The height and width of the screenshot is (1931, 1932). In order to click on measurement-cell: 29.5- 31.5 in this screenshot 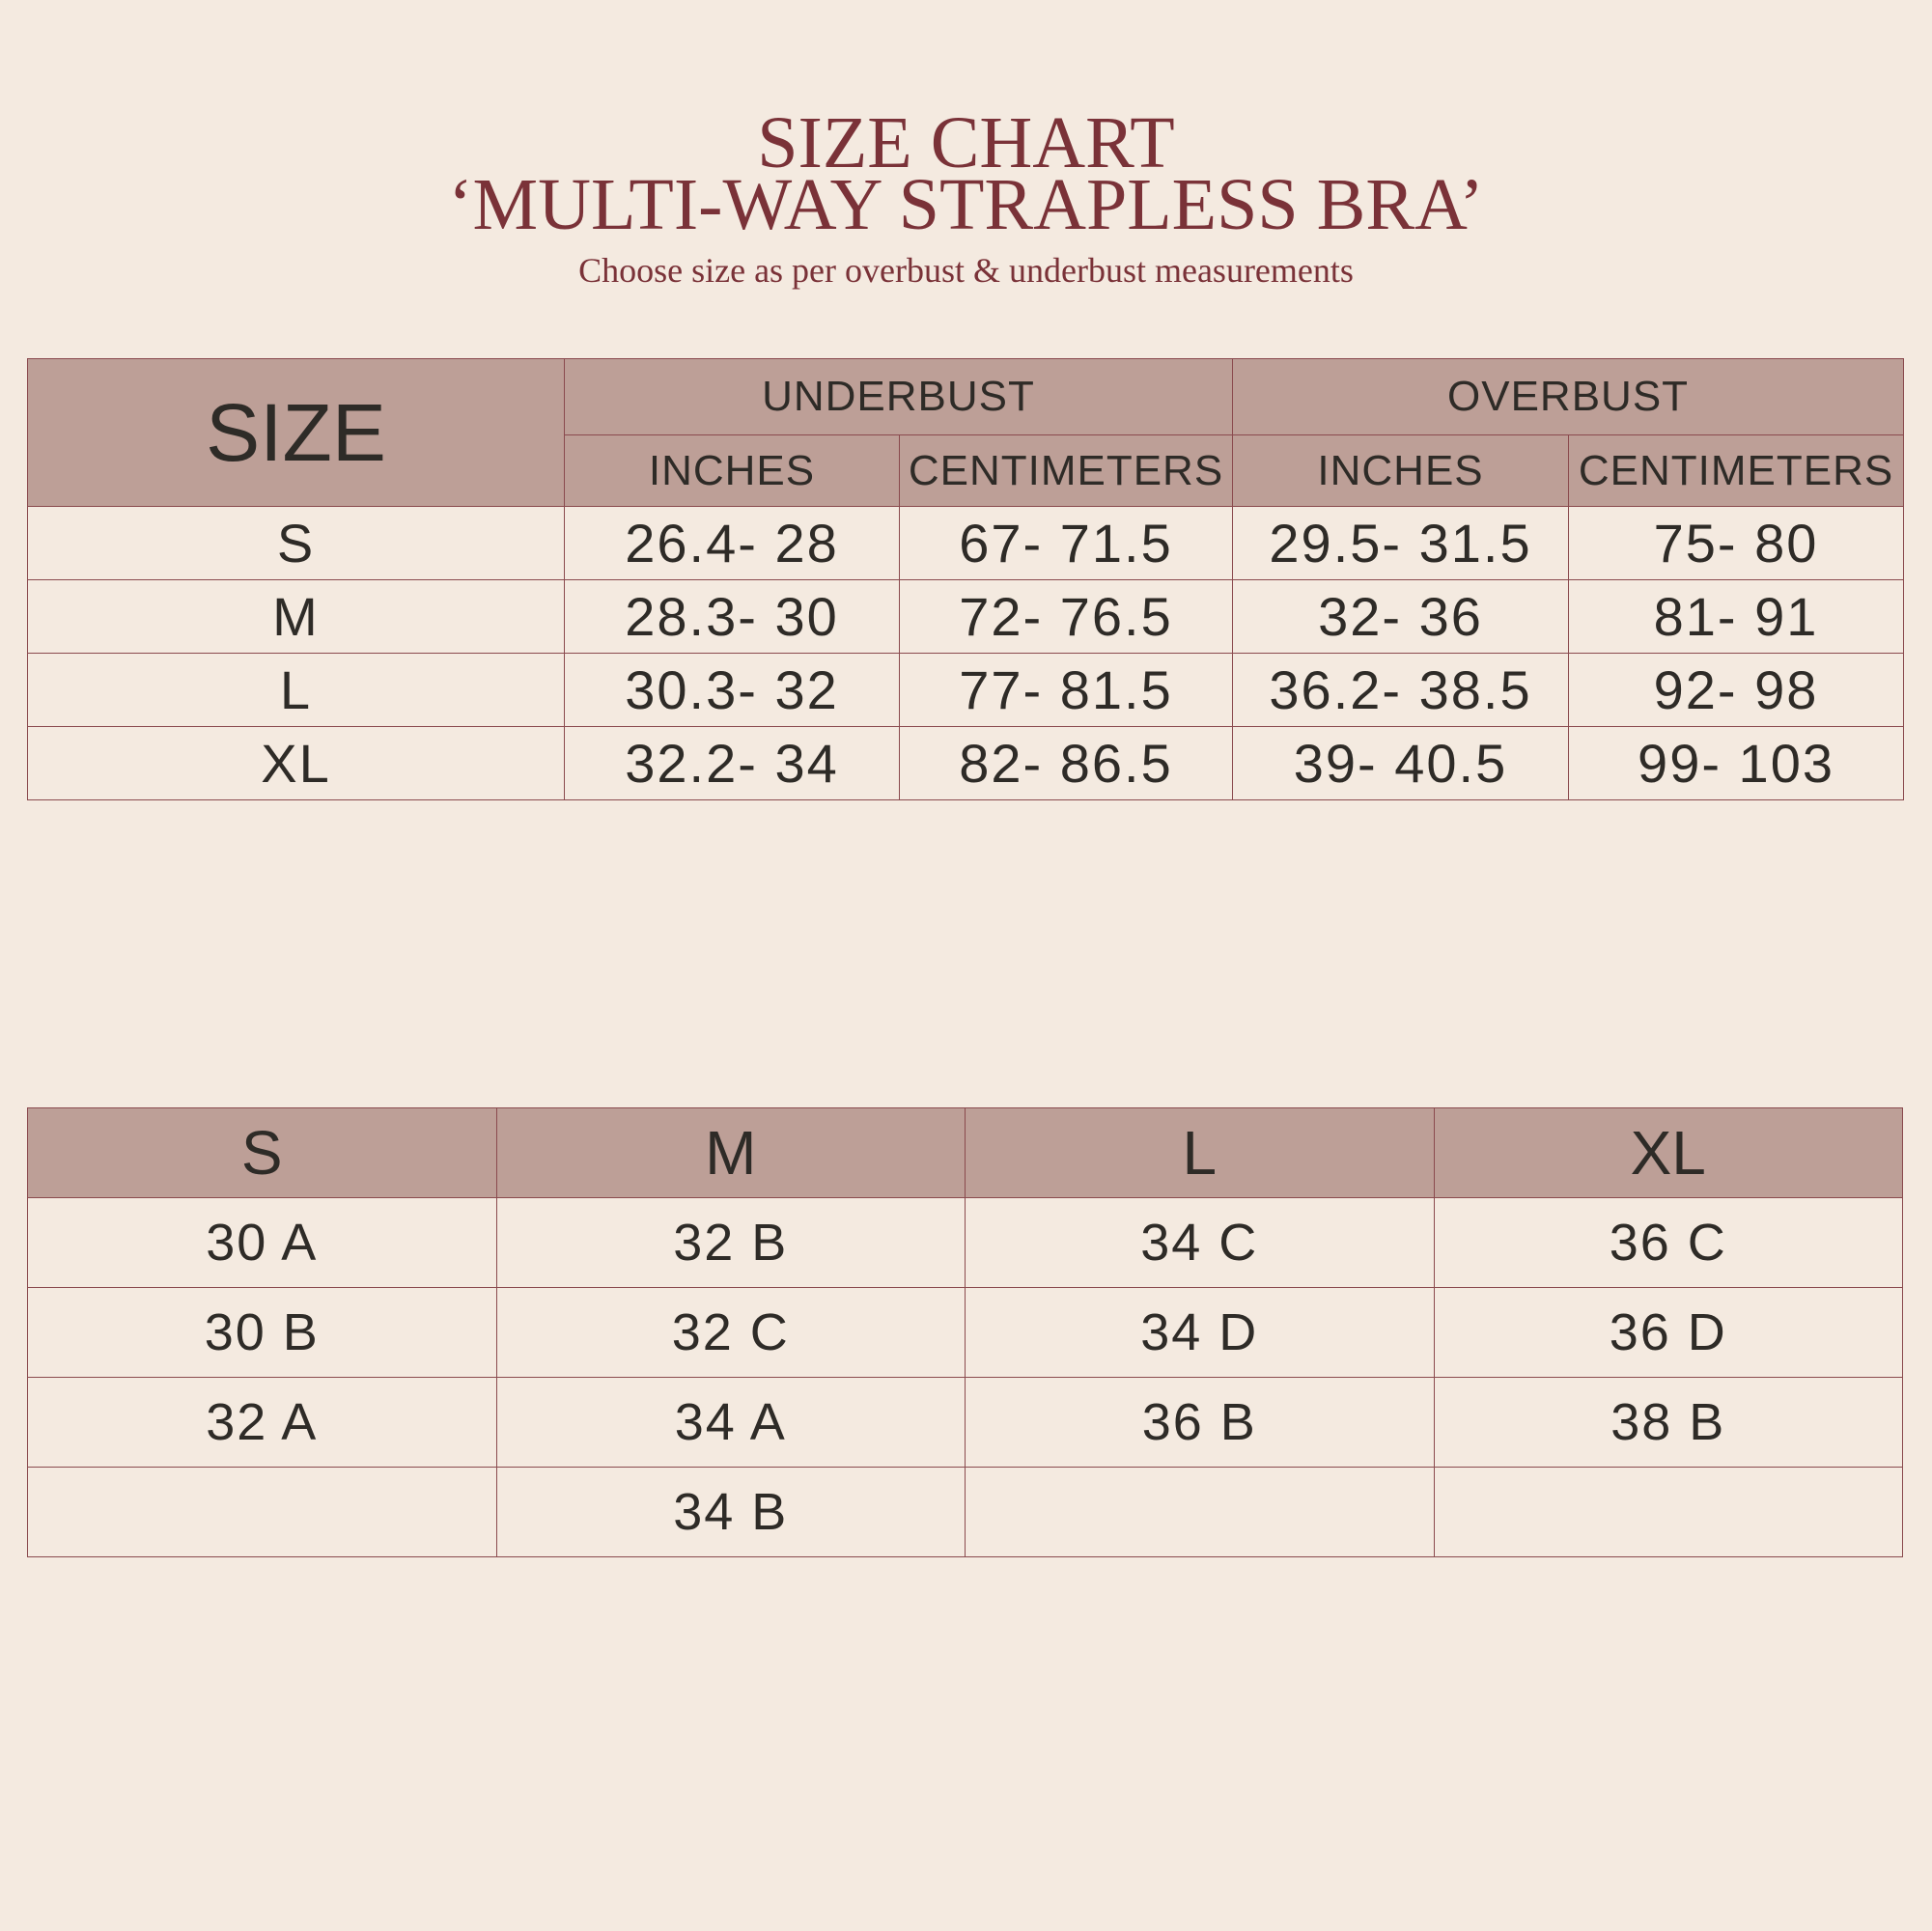, I will do `click(1401, 543)`.